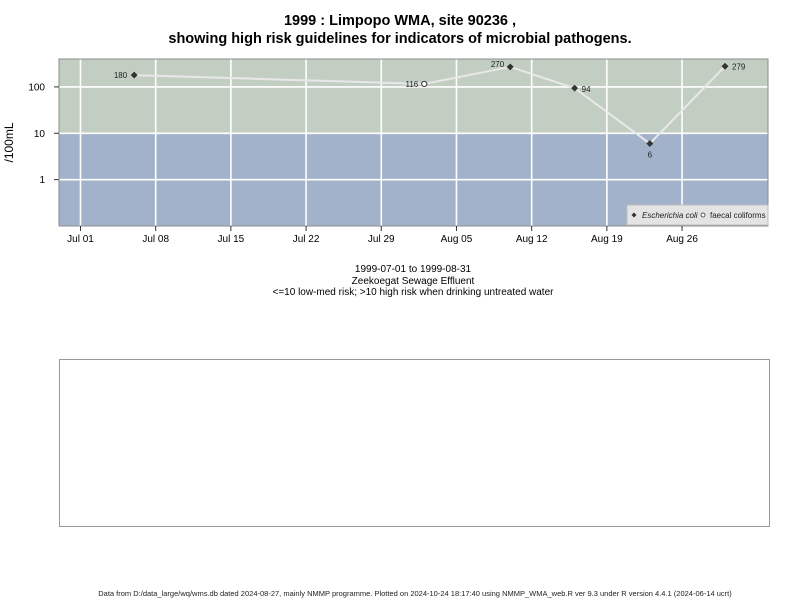  I want to click on legend-box, so click(697, 215).